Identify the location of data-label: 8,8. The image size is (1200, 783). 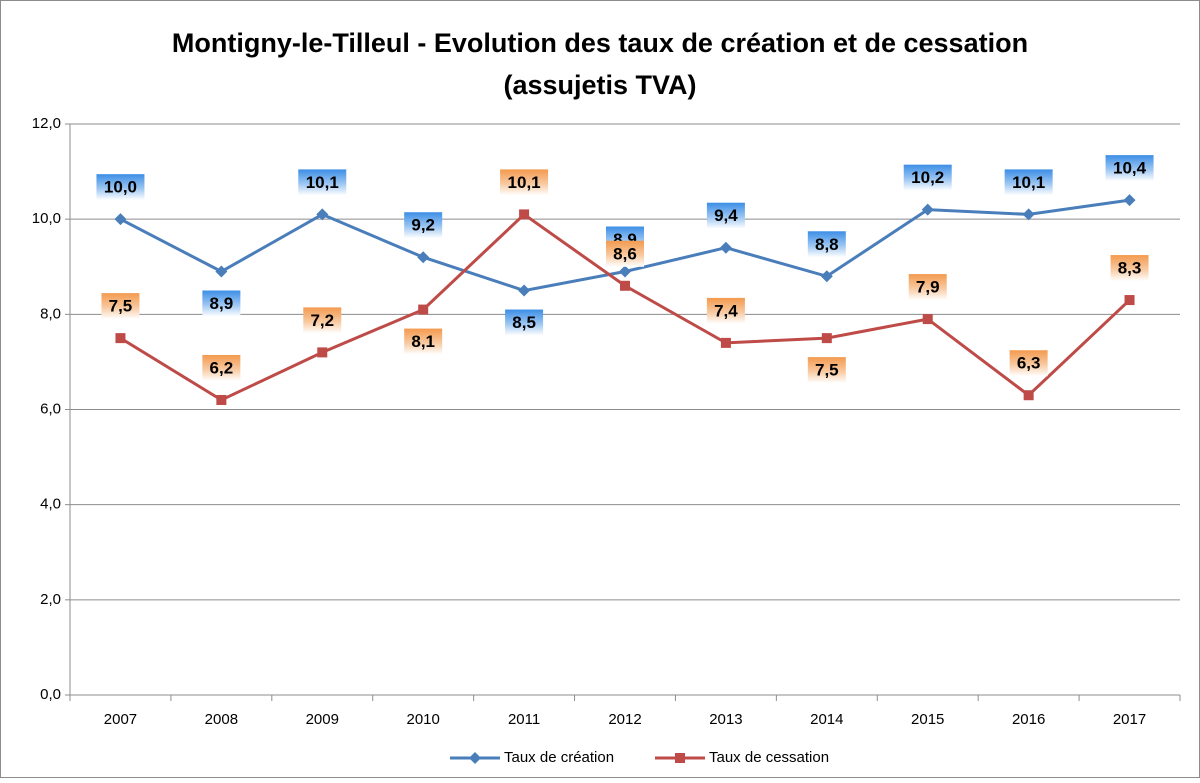
(827, 244).